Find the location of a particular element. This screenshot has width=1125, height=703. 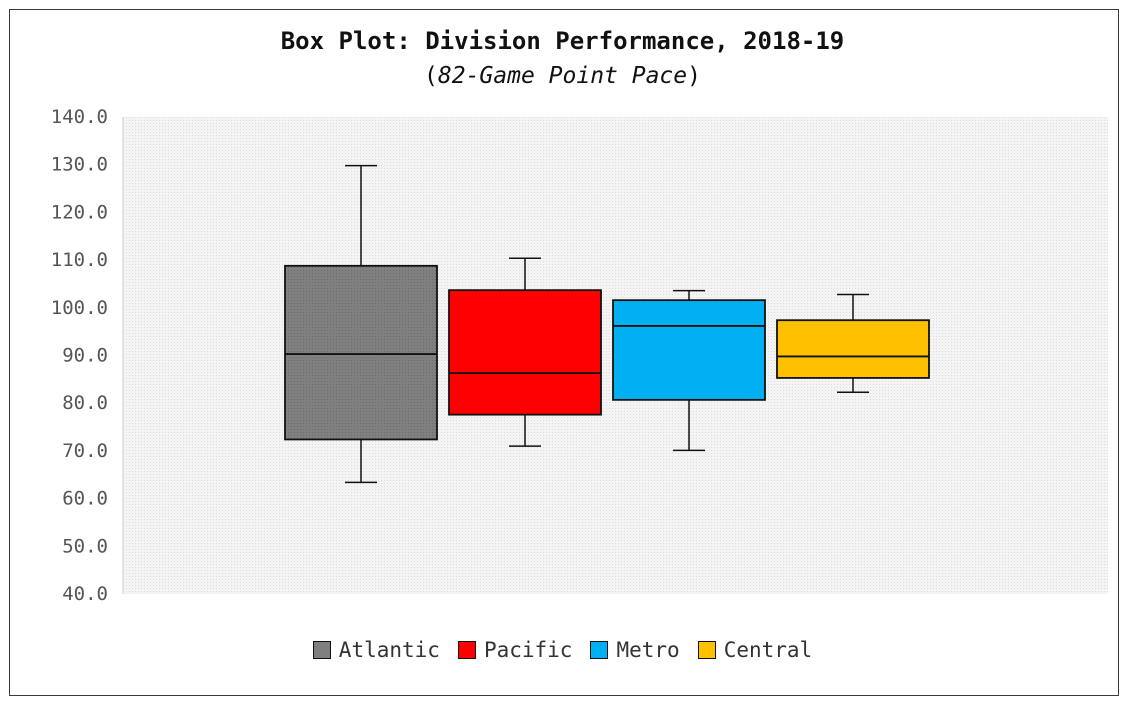

legend-label: Metro is located at coordinates (648, 650).